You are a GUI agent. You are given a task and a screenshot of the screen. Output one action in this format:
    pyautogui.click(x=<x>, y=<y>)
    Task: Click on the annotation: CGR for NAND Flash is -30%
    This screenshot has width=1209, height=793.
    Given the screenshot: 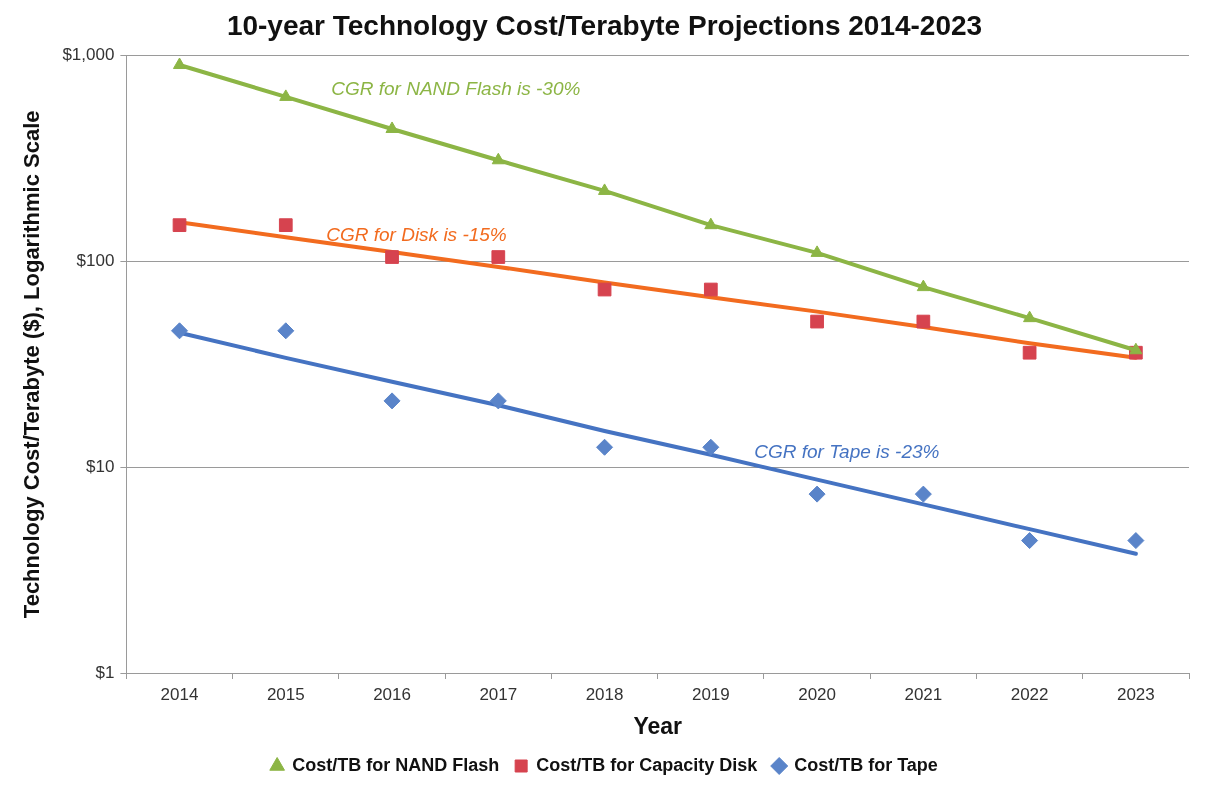 What is the action you would take?
    pyautogui.click(x=456, y=88)
    